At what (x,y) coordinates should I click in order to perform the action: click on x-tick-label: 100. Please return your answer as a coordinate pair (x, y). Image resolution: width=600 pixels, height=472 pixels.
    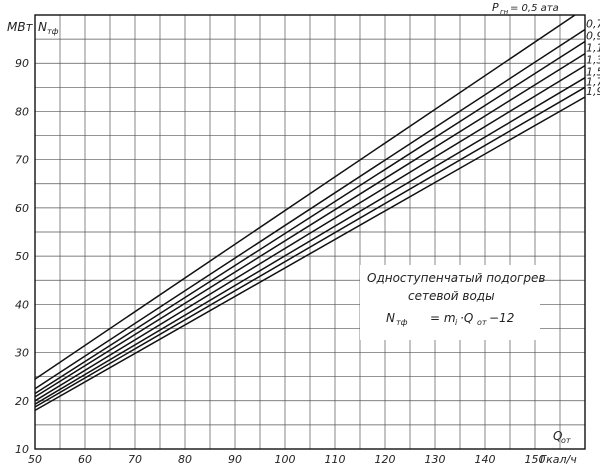
    Looking at the image, I should click on (285, 459).